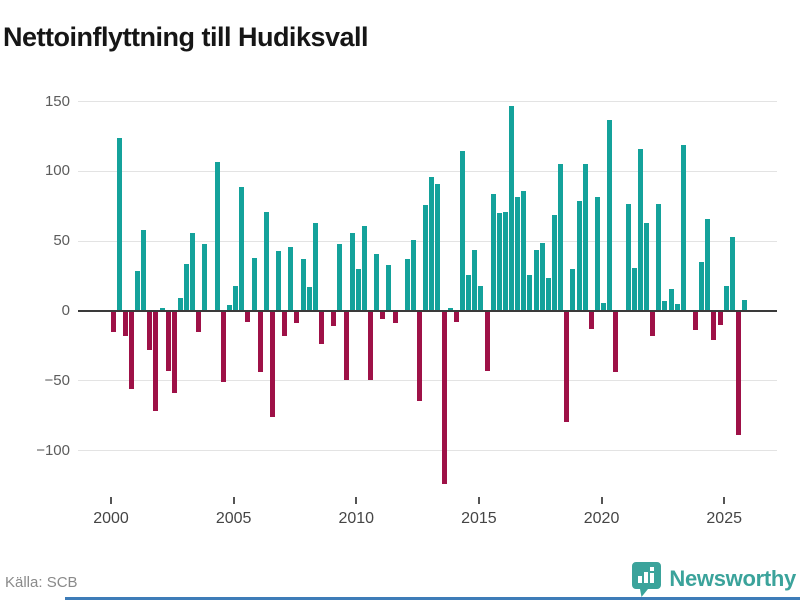 The image size is (800, 600). What do you see at coordinates (187, 287) in the screenshot?
I see `bar-2003Q1` at bounding box center [187, 287].